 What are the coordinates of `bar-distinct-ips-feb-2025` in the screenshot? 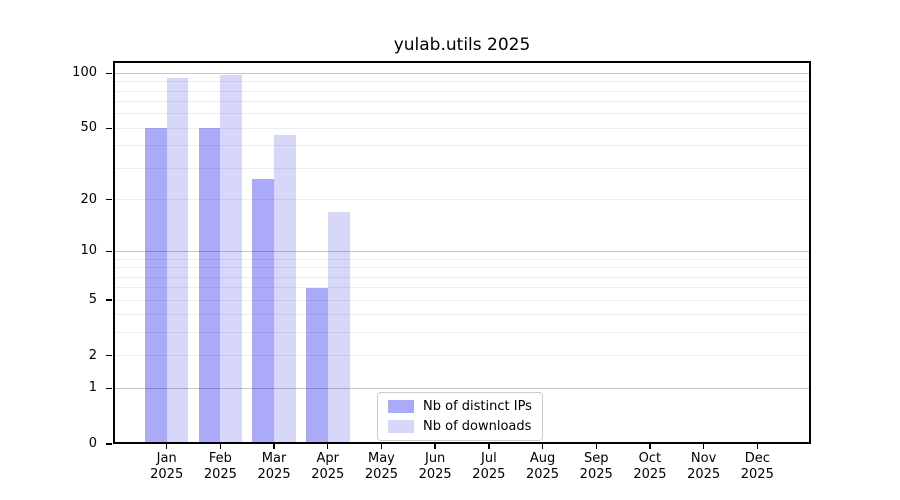 It's located at (209, 286).